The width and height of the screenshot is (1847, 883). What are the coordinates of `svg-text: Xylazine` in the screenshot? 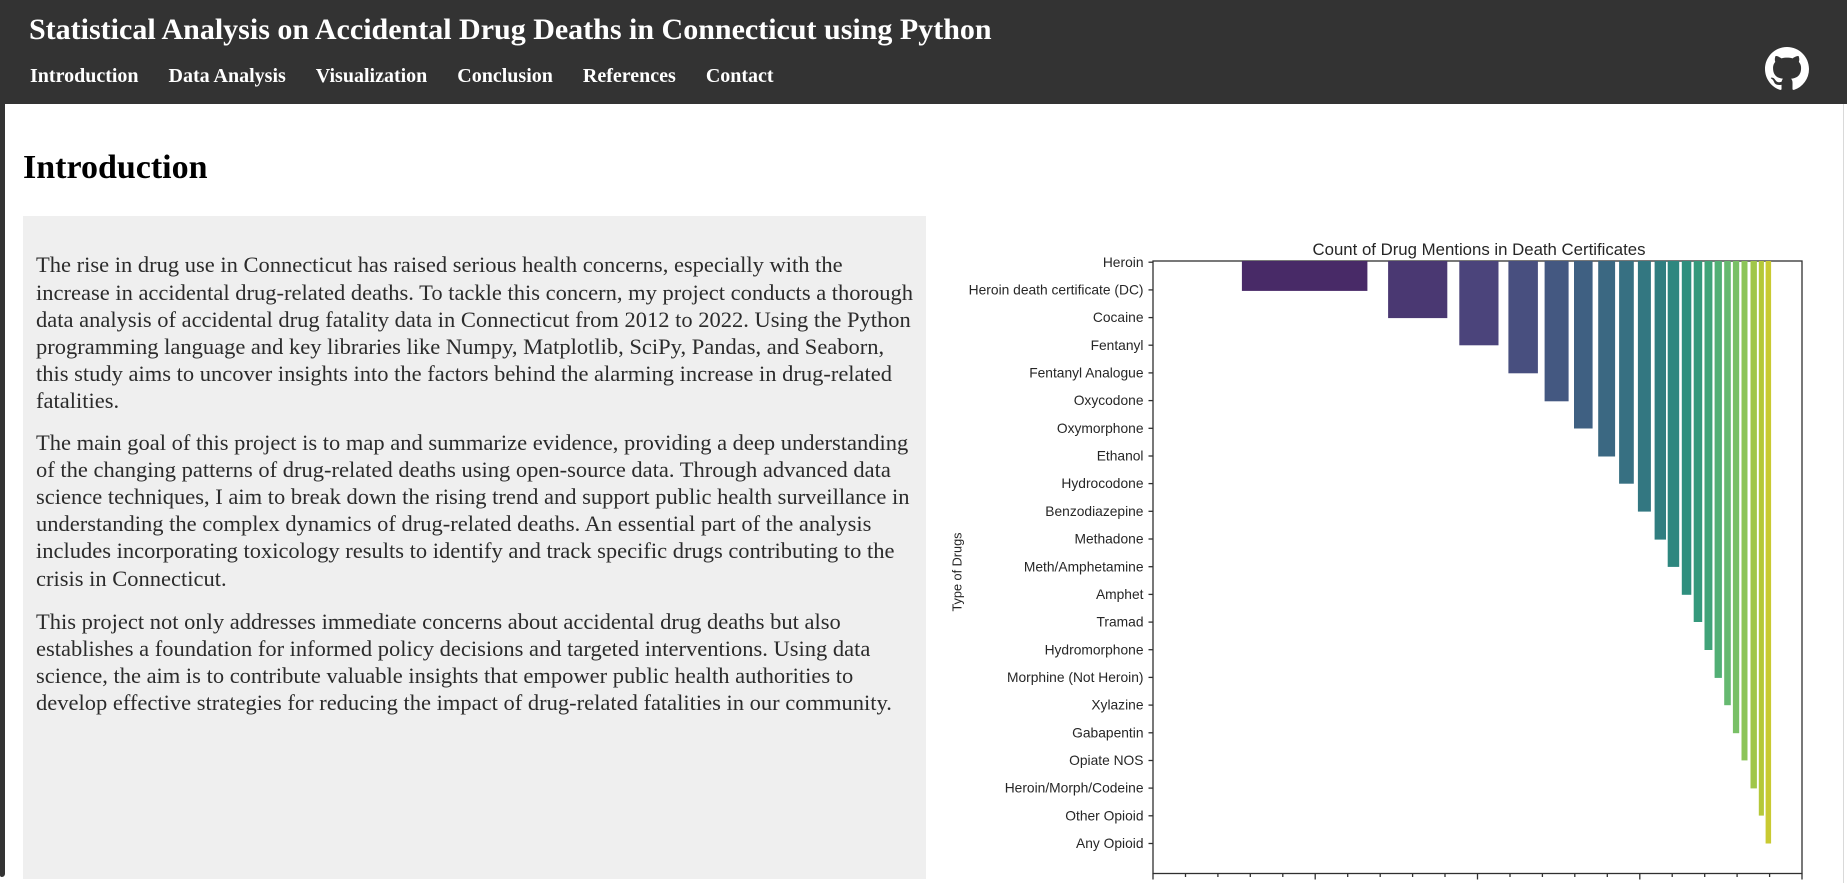 It's located at (1117, 705).